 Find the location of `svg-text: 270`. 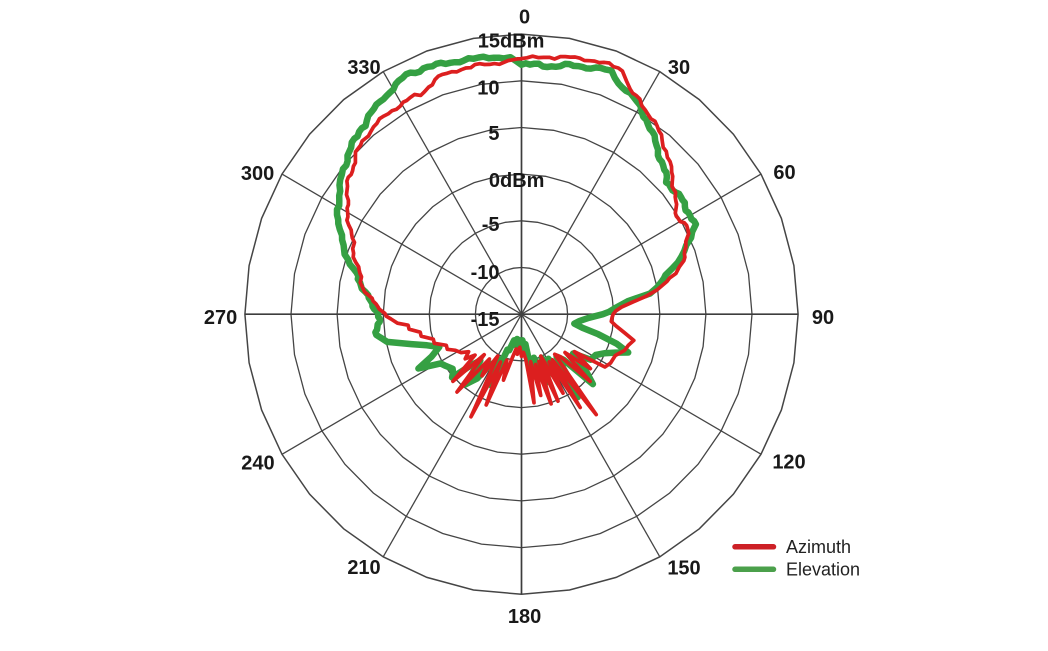

svg-text: 270 is located at coordinates (220, 318).